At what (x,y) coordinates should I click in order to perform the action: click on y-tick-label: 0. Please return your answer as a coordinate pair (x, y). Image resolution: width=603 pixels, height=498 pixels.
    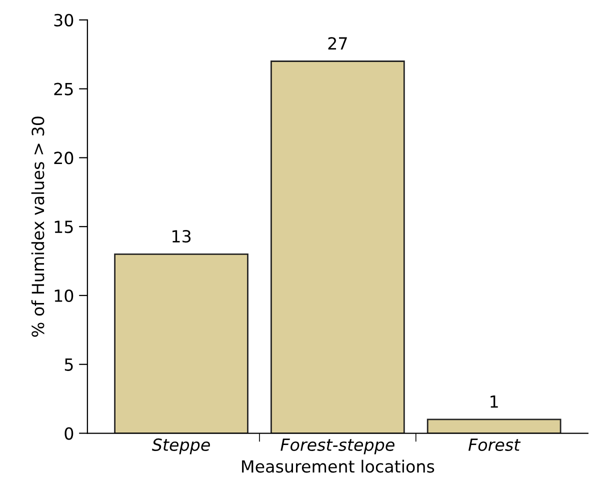
    Looking at the image, I should click on (69, 433).